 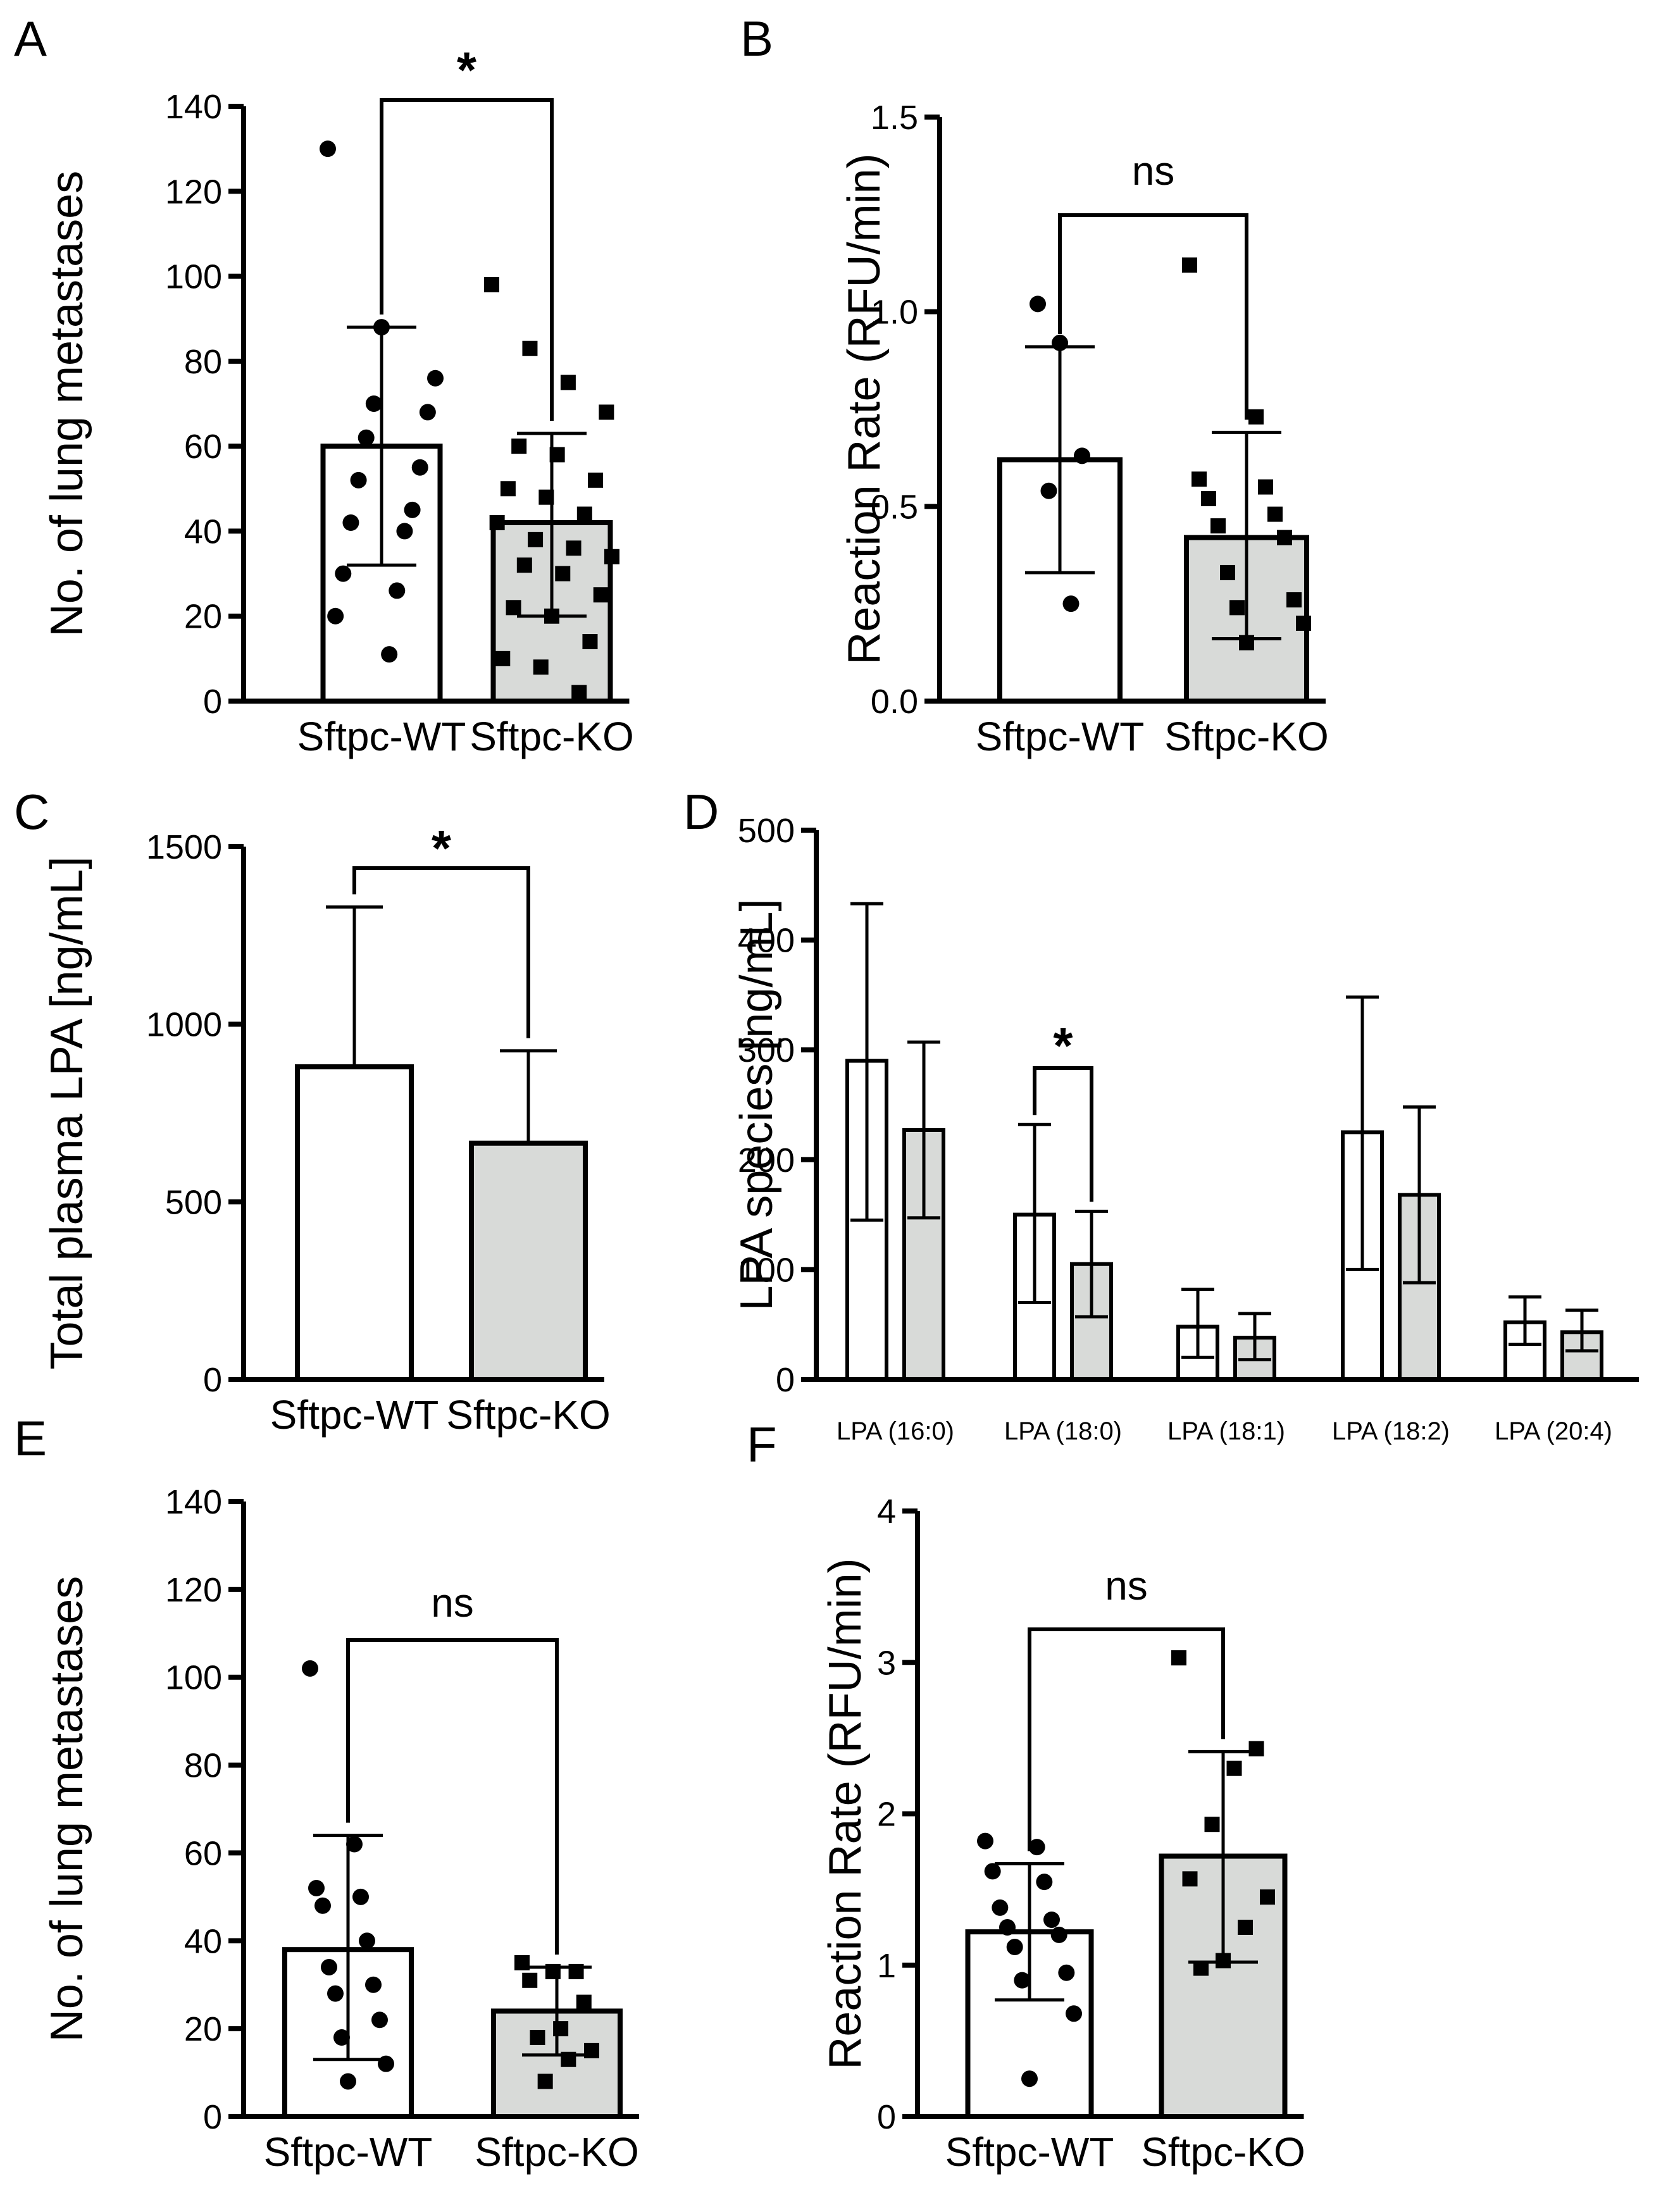 What do you see at coordinates (67, 1809) in the screenshot?
I see `y-axis-title: No. of lung metastases` at bounding box center [67, 1809].